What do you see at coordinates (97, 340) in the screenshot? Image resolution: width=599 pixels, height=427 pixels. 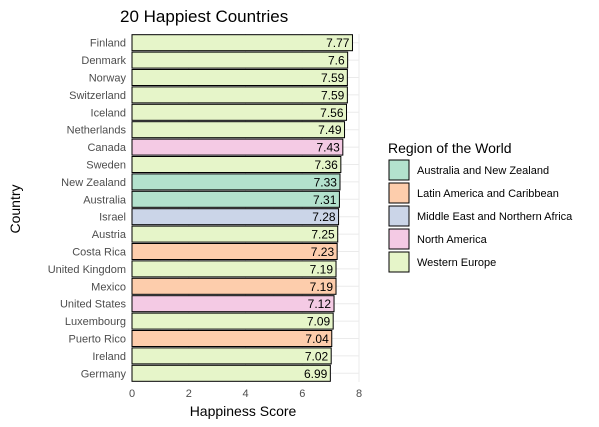 I see `y-tick-label: Puerto Rico` at bounding box center [97, 340].